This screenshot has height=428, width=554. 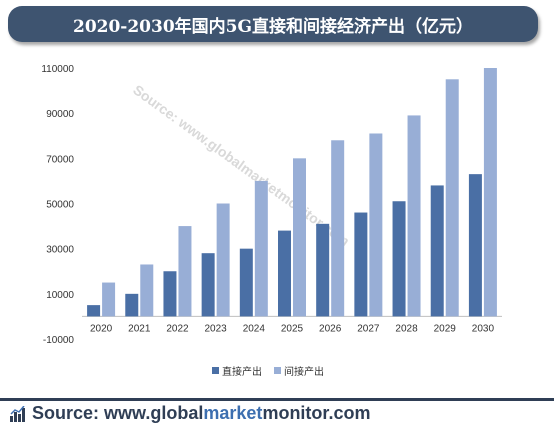 What do you see at coordinates (215, 370) in the screenshot?
I see `legend-swatch-direct` at bounding box center [215, 370].